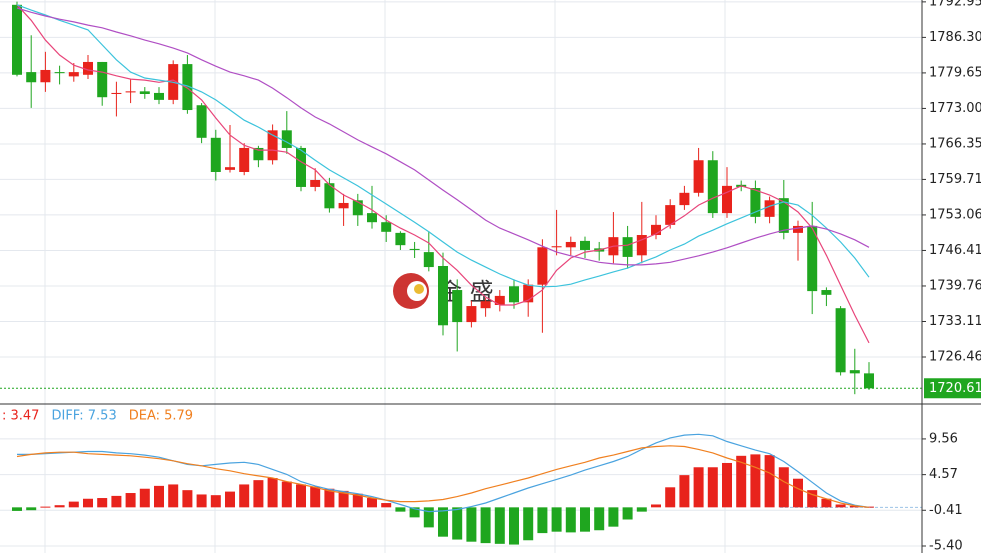 The width and height of the screenshot is (981, 553). I want to click on y-tick-label: -5.40, so click(946, 545).